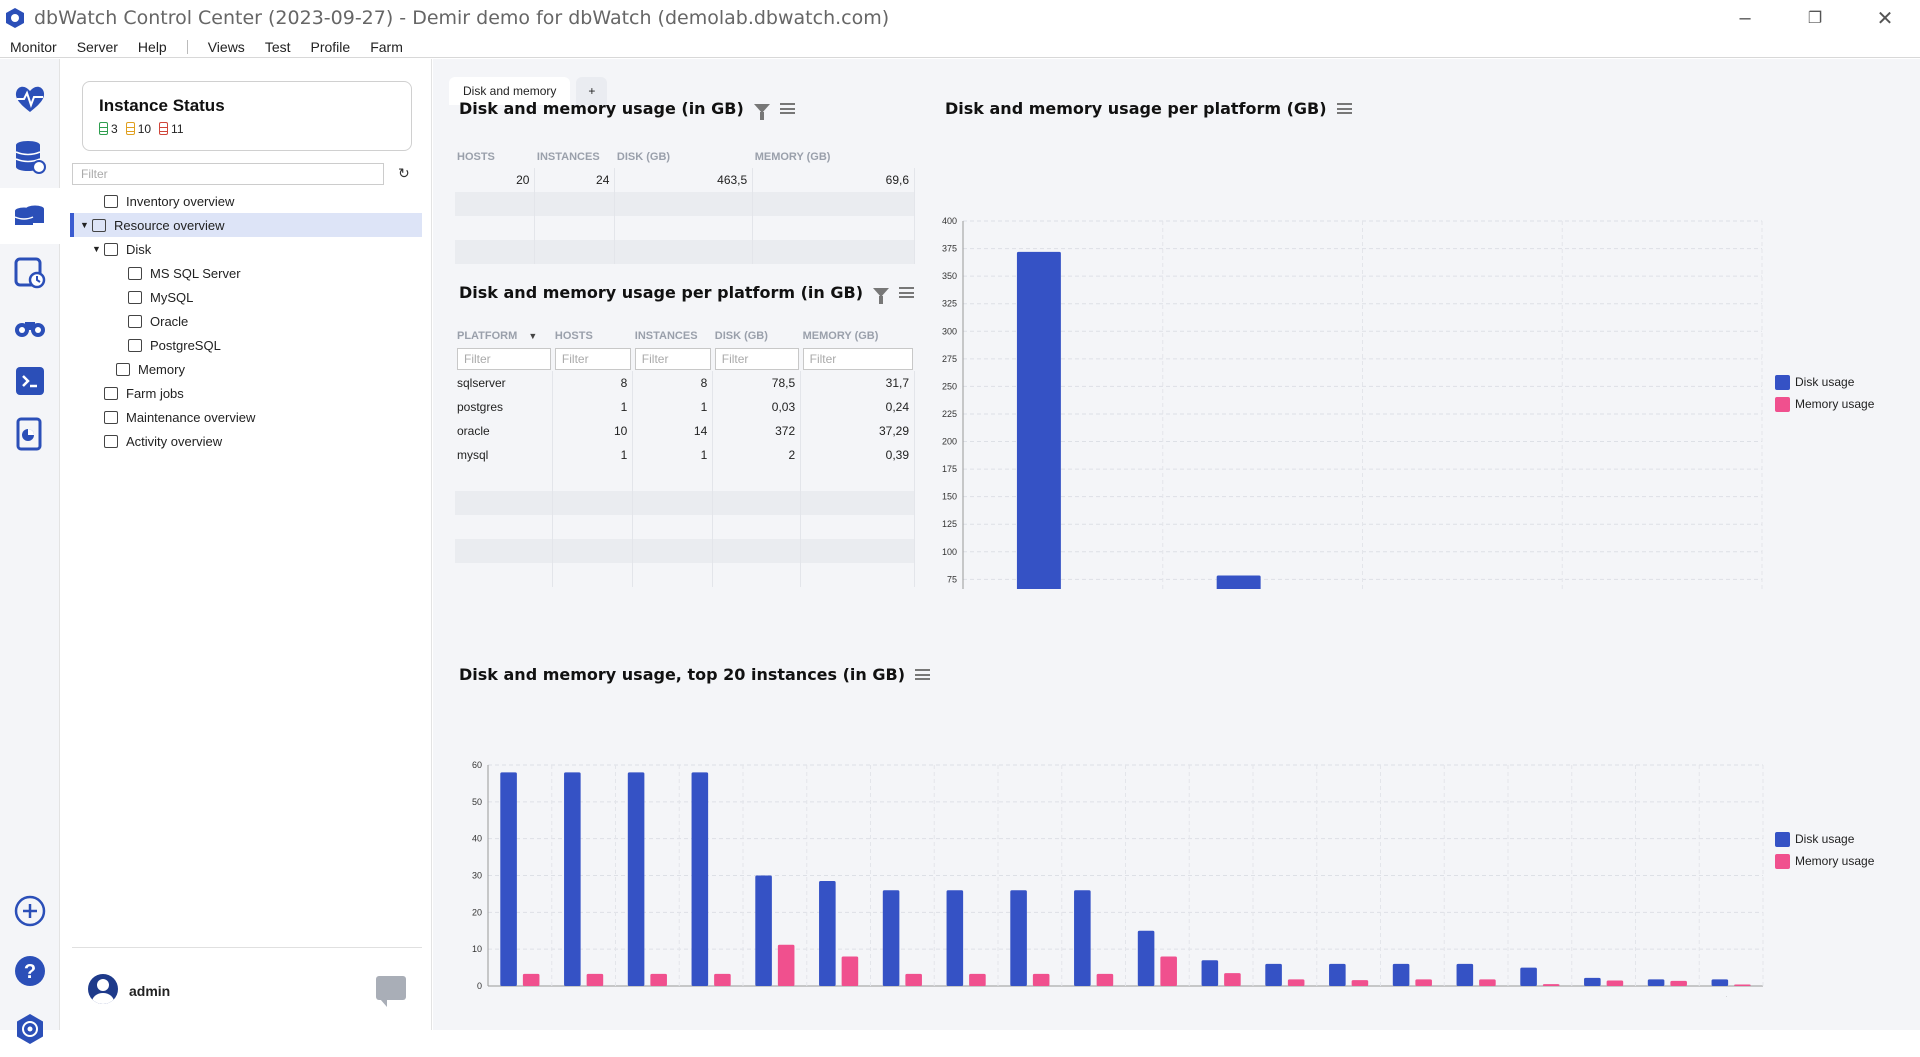 The image size is (1920, 1057). I want to click on tree-item-disk: ▼ Disk, so click(247, 249).